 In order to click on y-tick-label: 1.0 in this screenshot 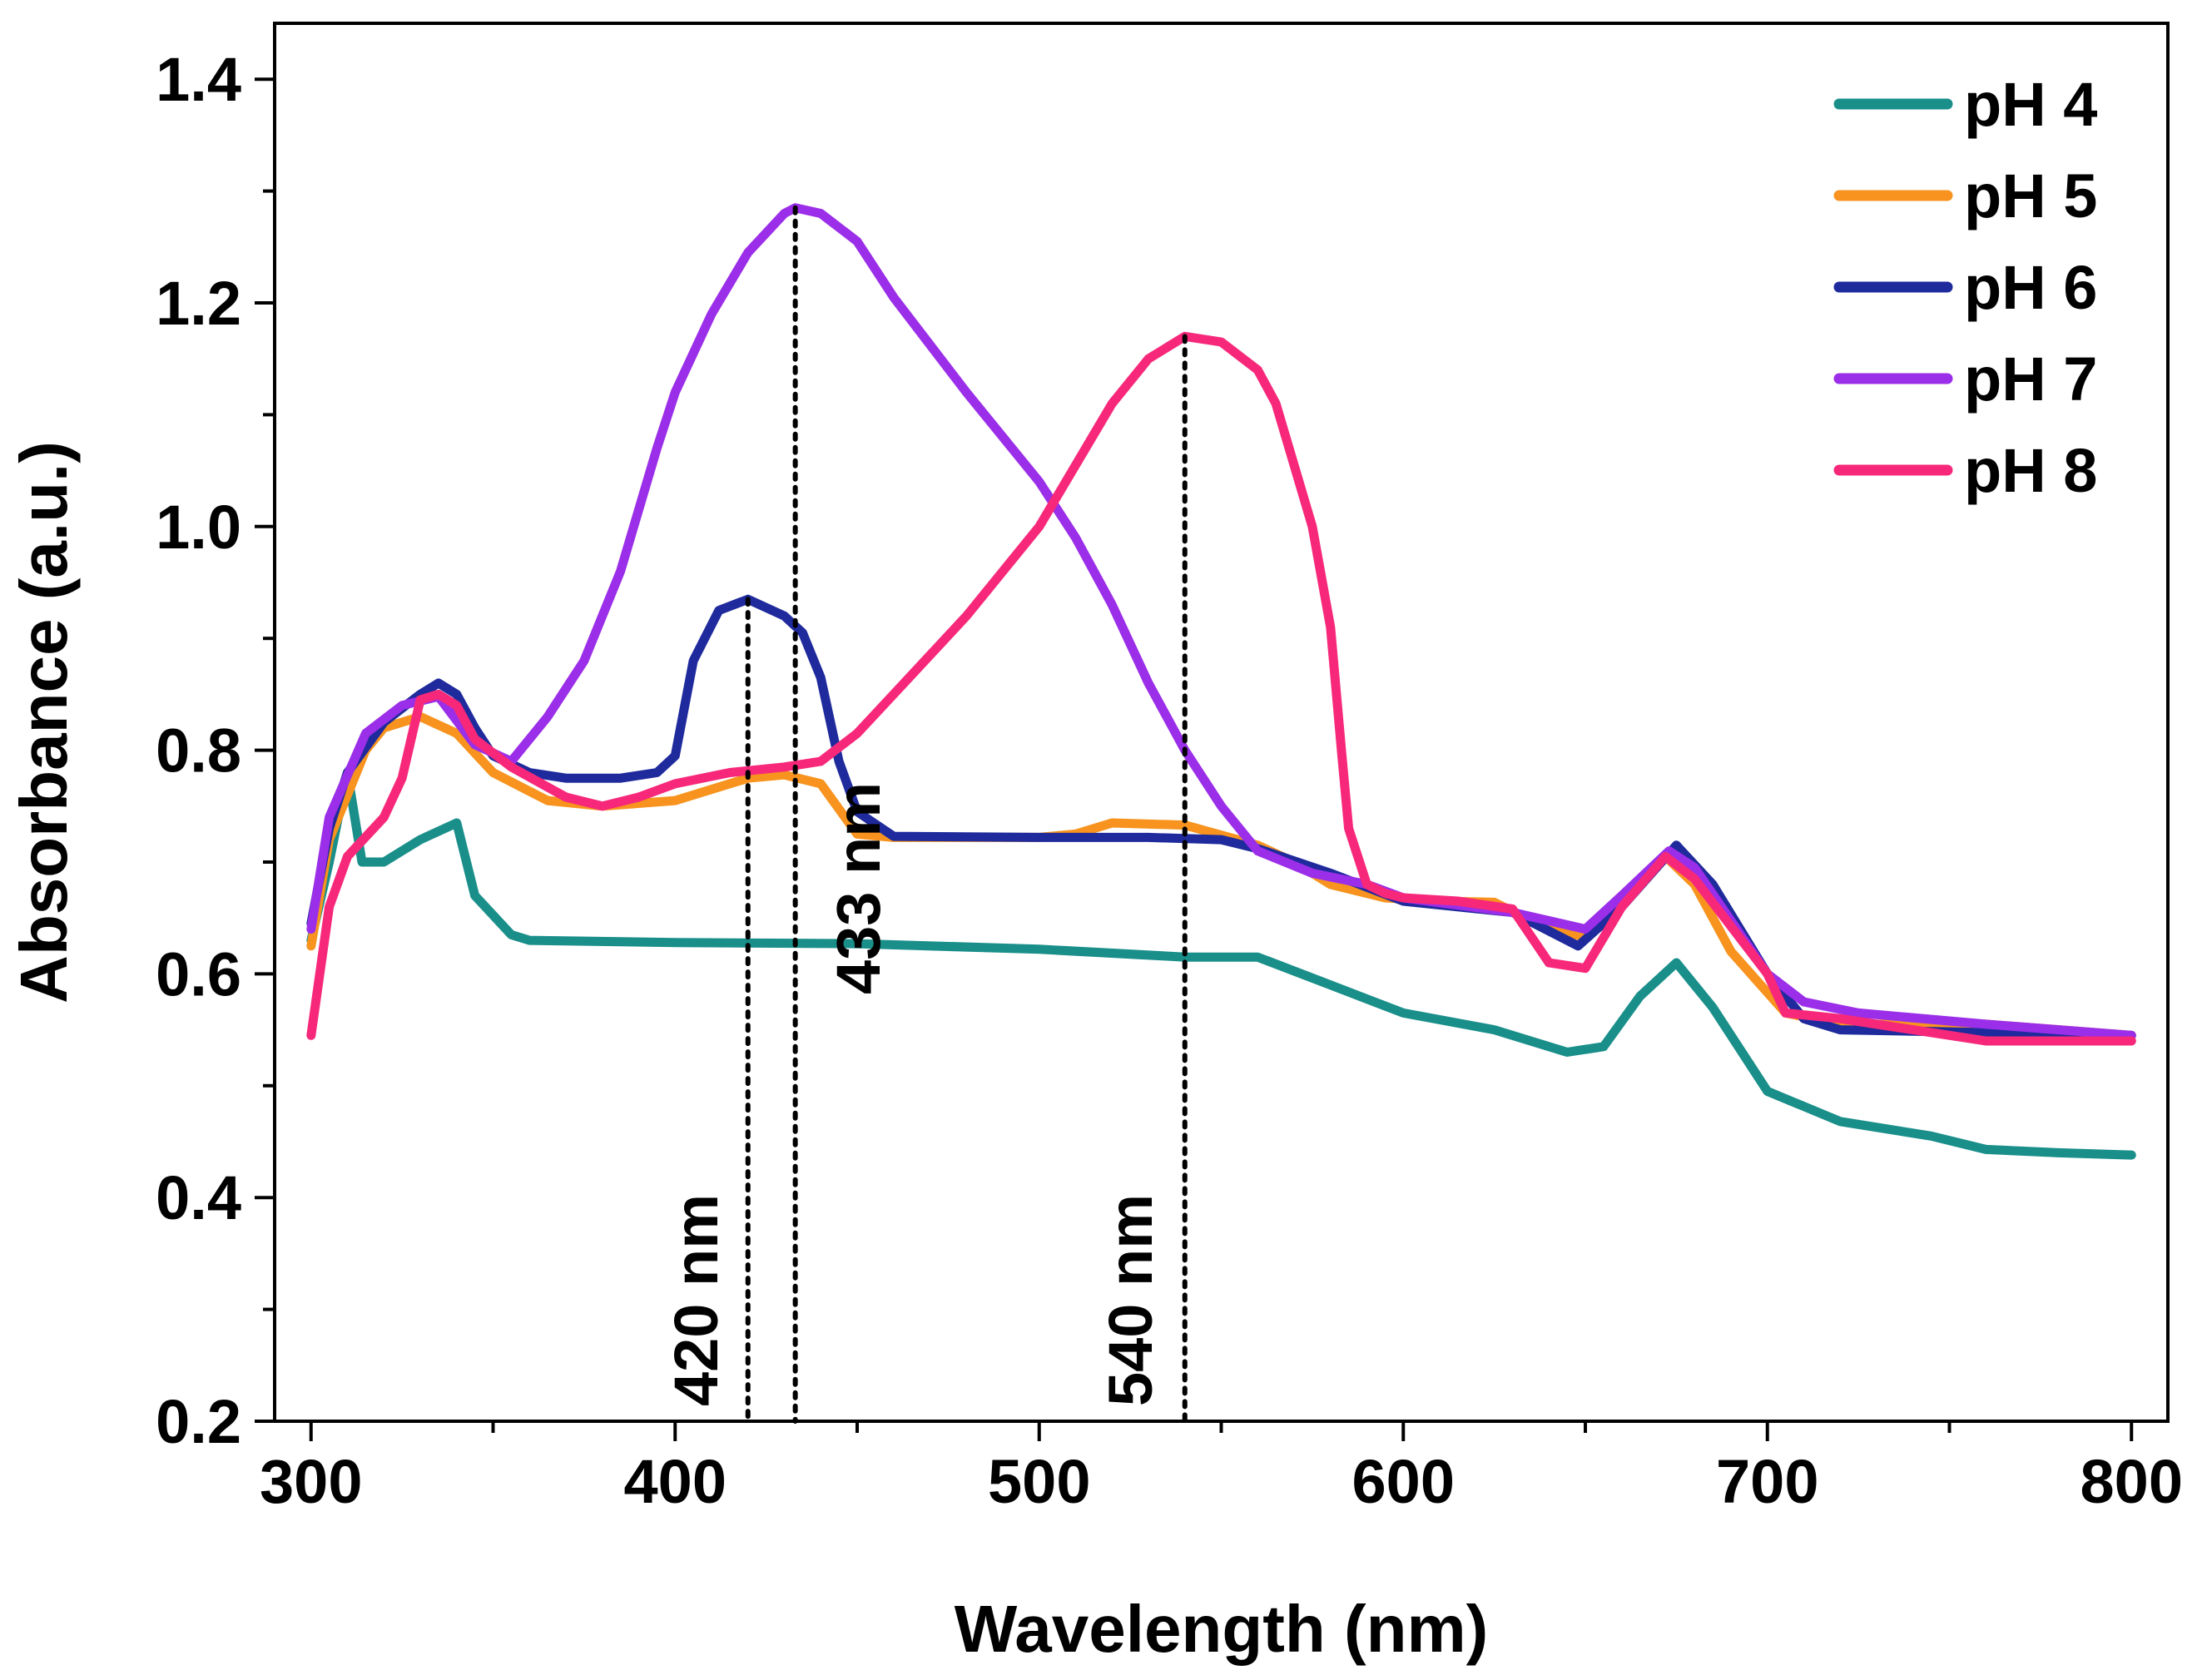, I will do `click(198, 527)`.